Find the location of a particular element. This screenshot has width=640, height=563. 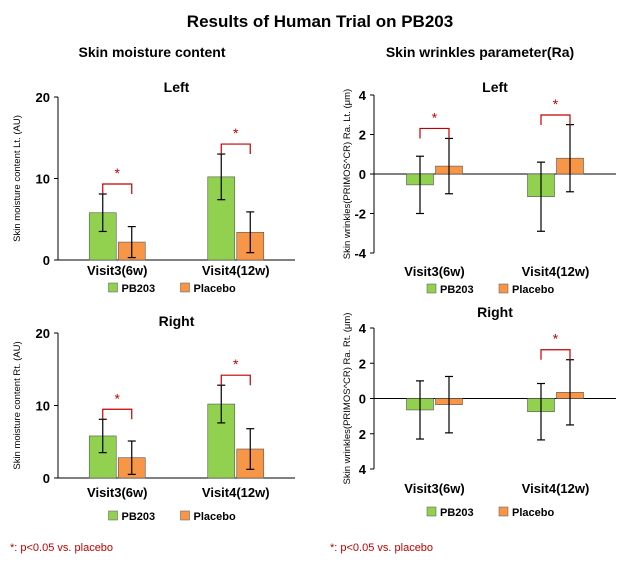

y-tick-label: -2 is located at coordinates (360, 214).